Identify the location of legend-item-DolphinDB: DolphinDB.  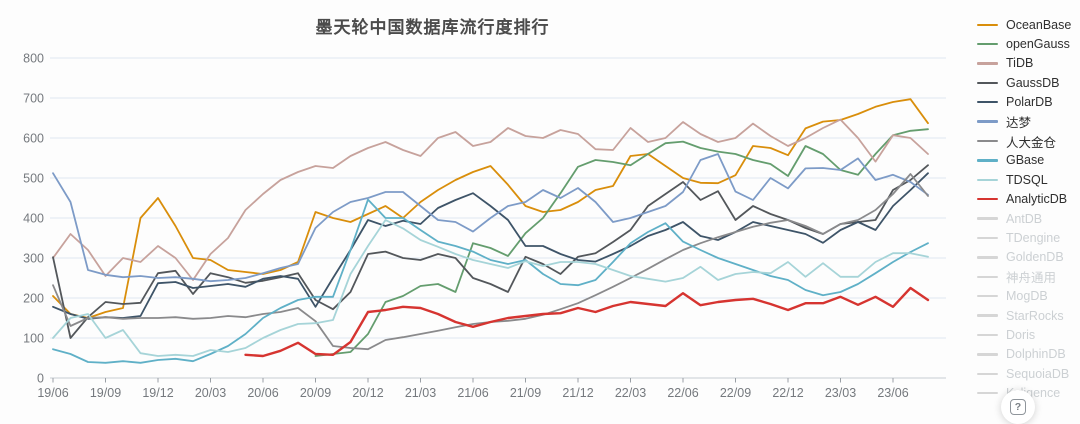
(1028, 354).